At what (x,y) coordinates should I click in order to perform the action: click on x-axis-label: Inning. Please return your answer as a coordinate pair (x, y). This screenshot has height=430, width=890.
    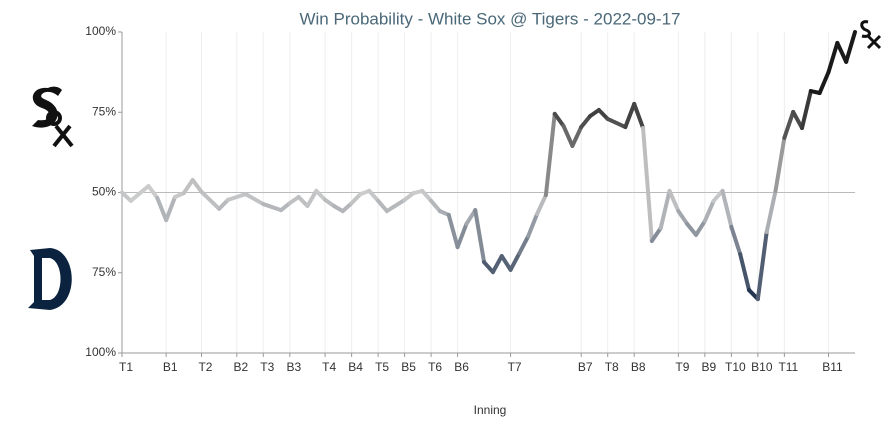
    Looking at the image, I should click on (490, 410).